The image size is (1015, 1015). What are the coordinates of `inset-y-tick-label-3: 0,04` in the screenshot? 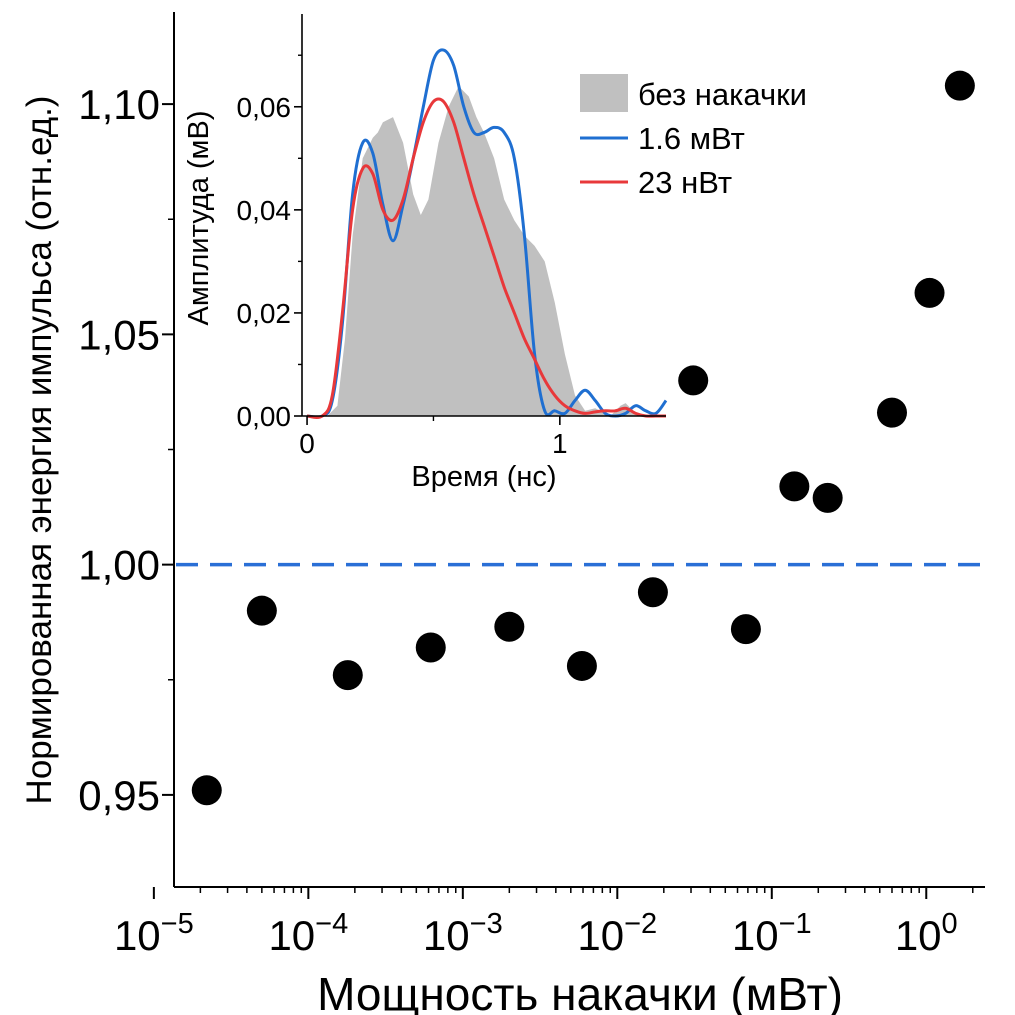 It's located at (264, 210).